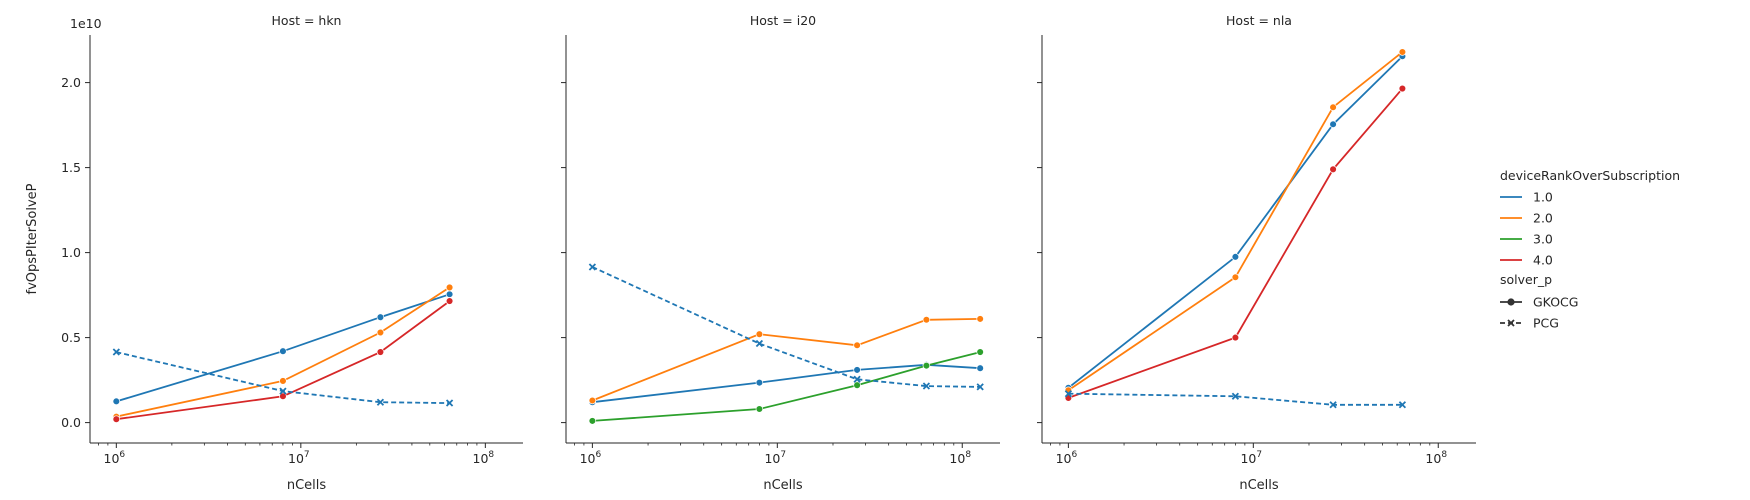 This screenshot has height=500, width=1750. I want to click on legend-item-rank-2-0: 2.0, so click(1526, 218).